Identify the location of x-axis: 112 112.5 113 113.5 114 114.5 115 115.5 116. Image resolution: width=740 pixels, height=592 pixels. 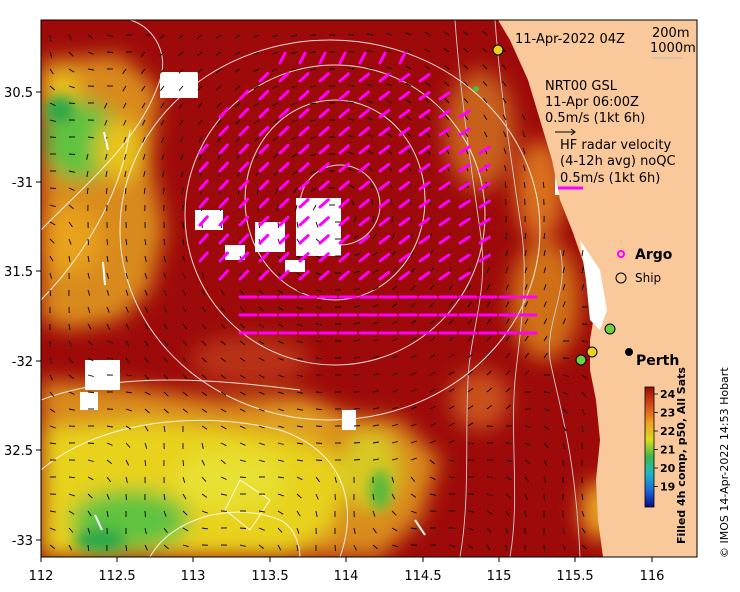
(346, 570).